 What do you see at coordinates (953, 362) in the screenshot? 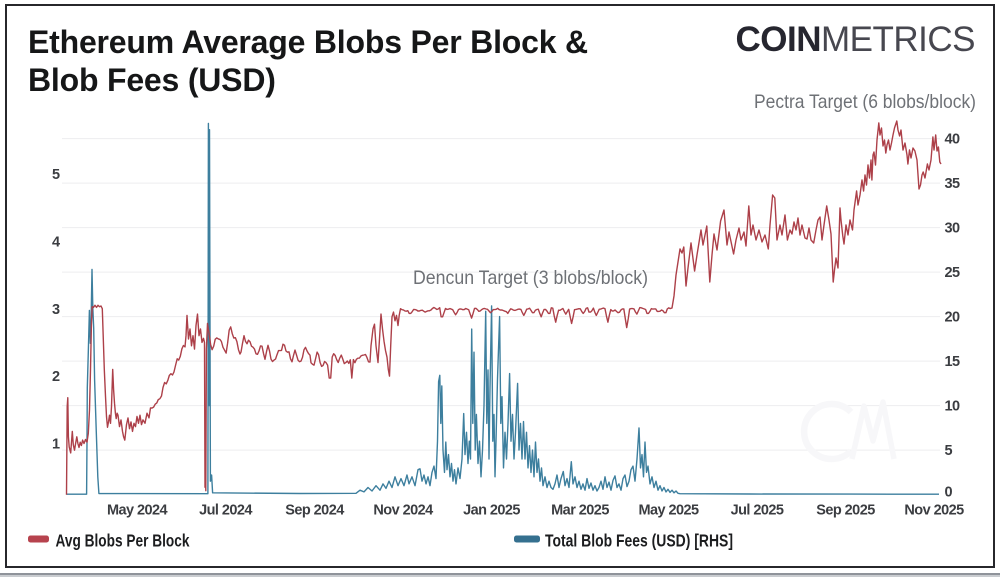
I see `svg-text: 15` at bounding box center [953, 362].